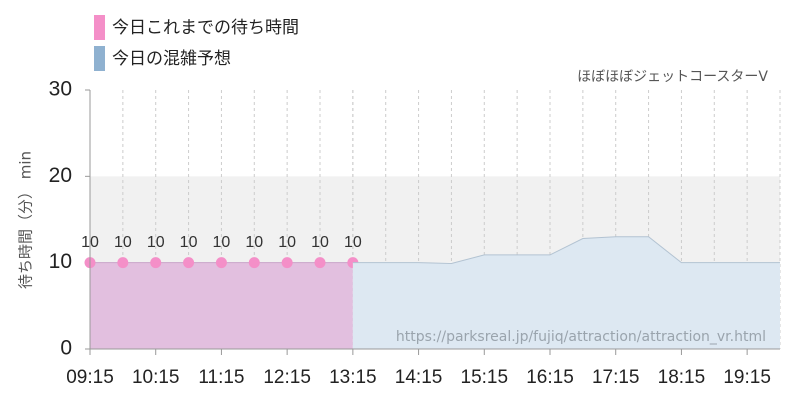  What do you see at coordinates (60, 89) in the screenshot?
I see `y-tick-label: 30` at bounding box center [60, 89].